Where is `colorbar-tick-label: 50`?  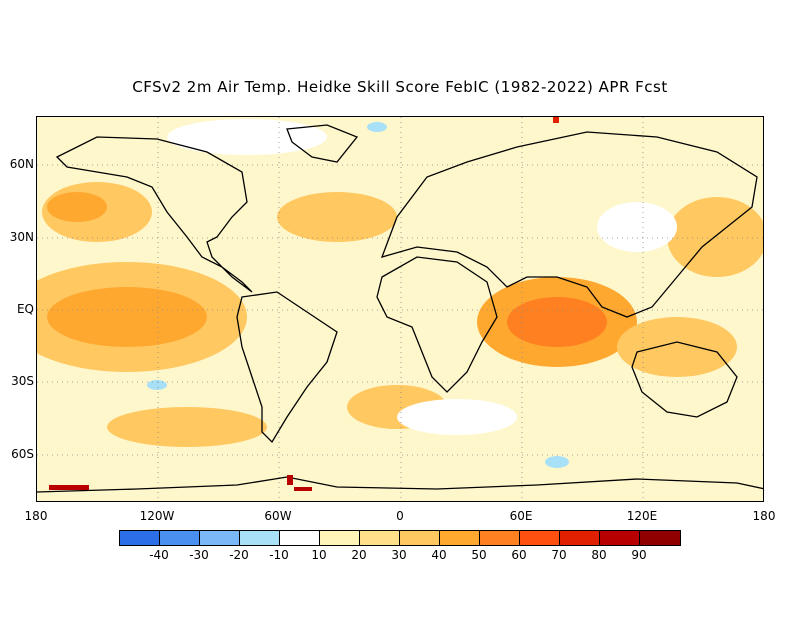 colorbar-tick-label: 50 is located at coordinates (479, 555).